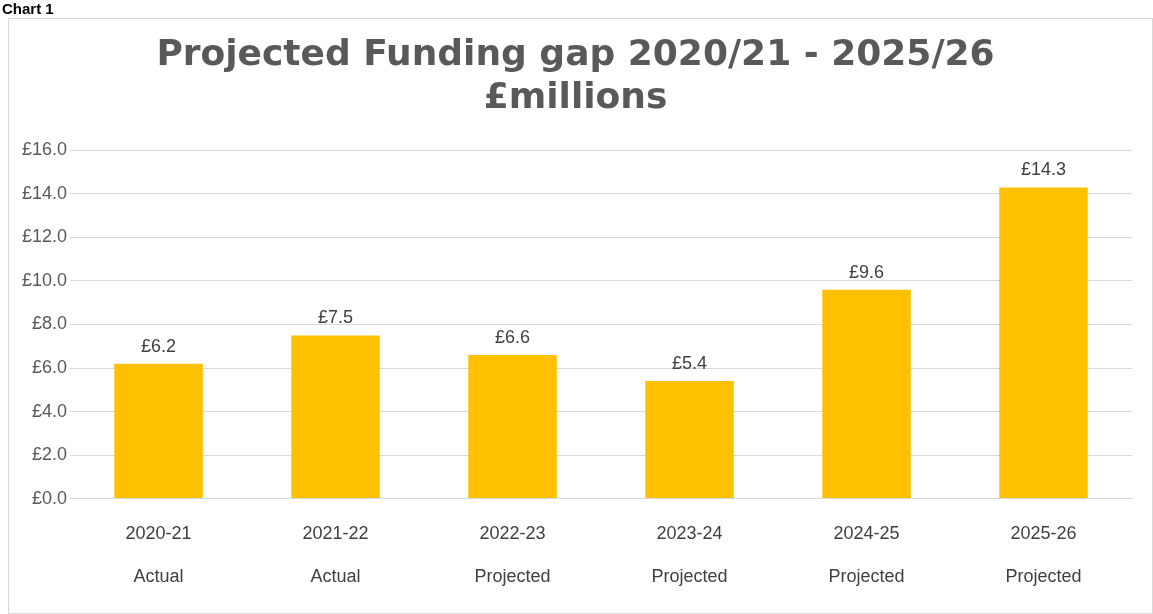  Describe the element at coordinates (575, 74) in the screenshot. I see `chart-title: Projected Funding gap 2020/21 - 2025/26 £millions` at that location.